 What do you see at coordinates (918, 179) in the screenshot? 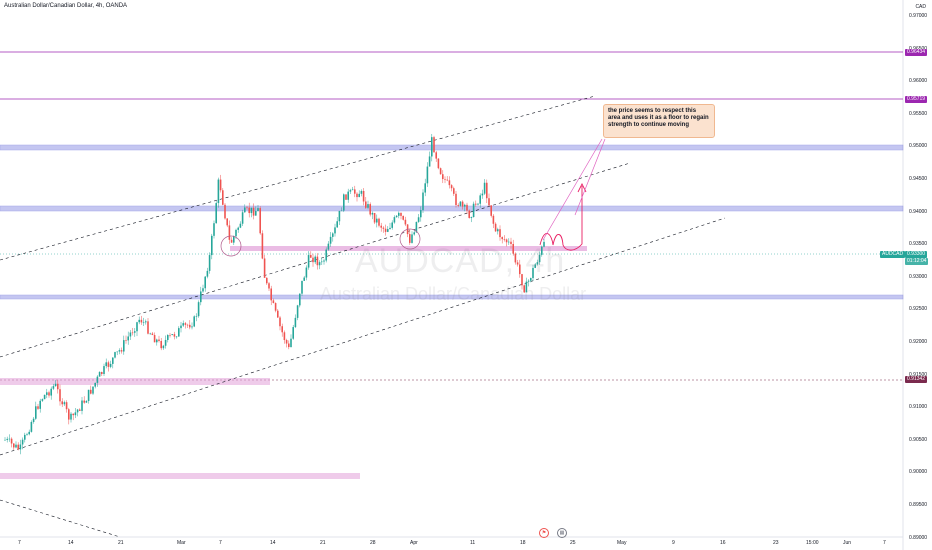
I see `y-tick-label: 0.94500` at bounding box center [918, 179].